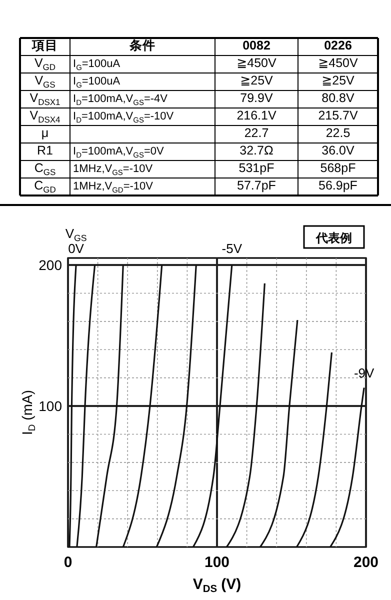  I want to click on legend-title: V$_{GS}$, so click(76, 234).